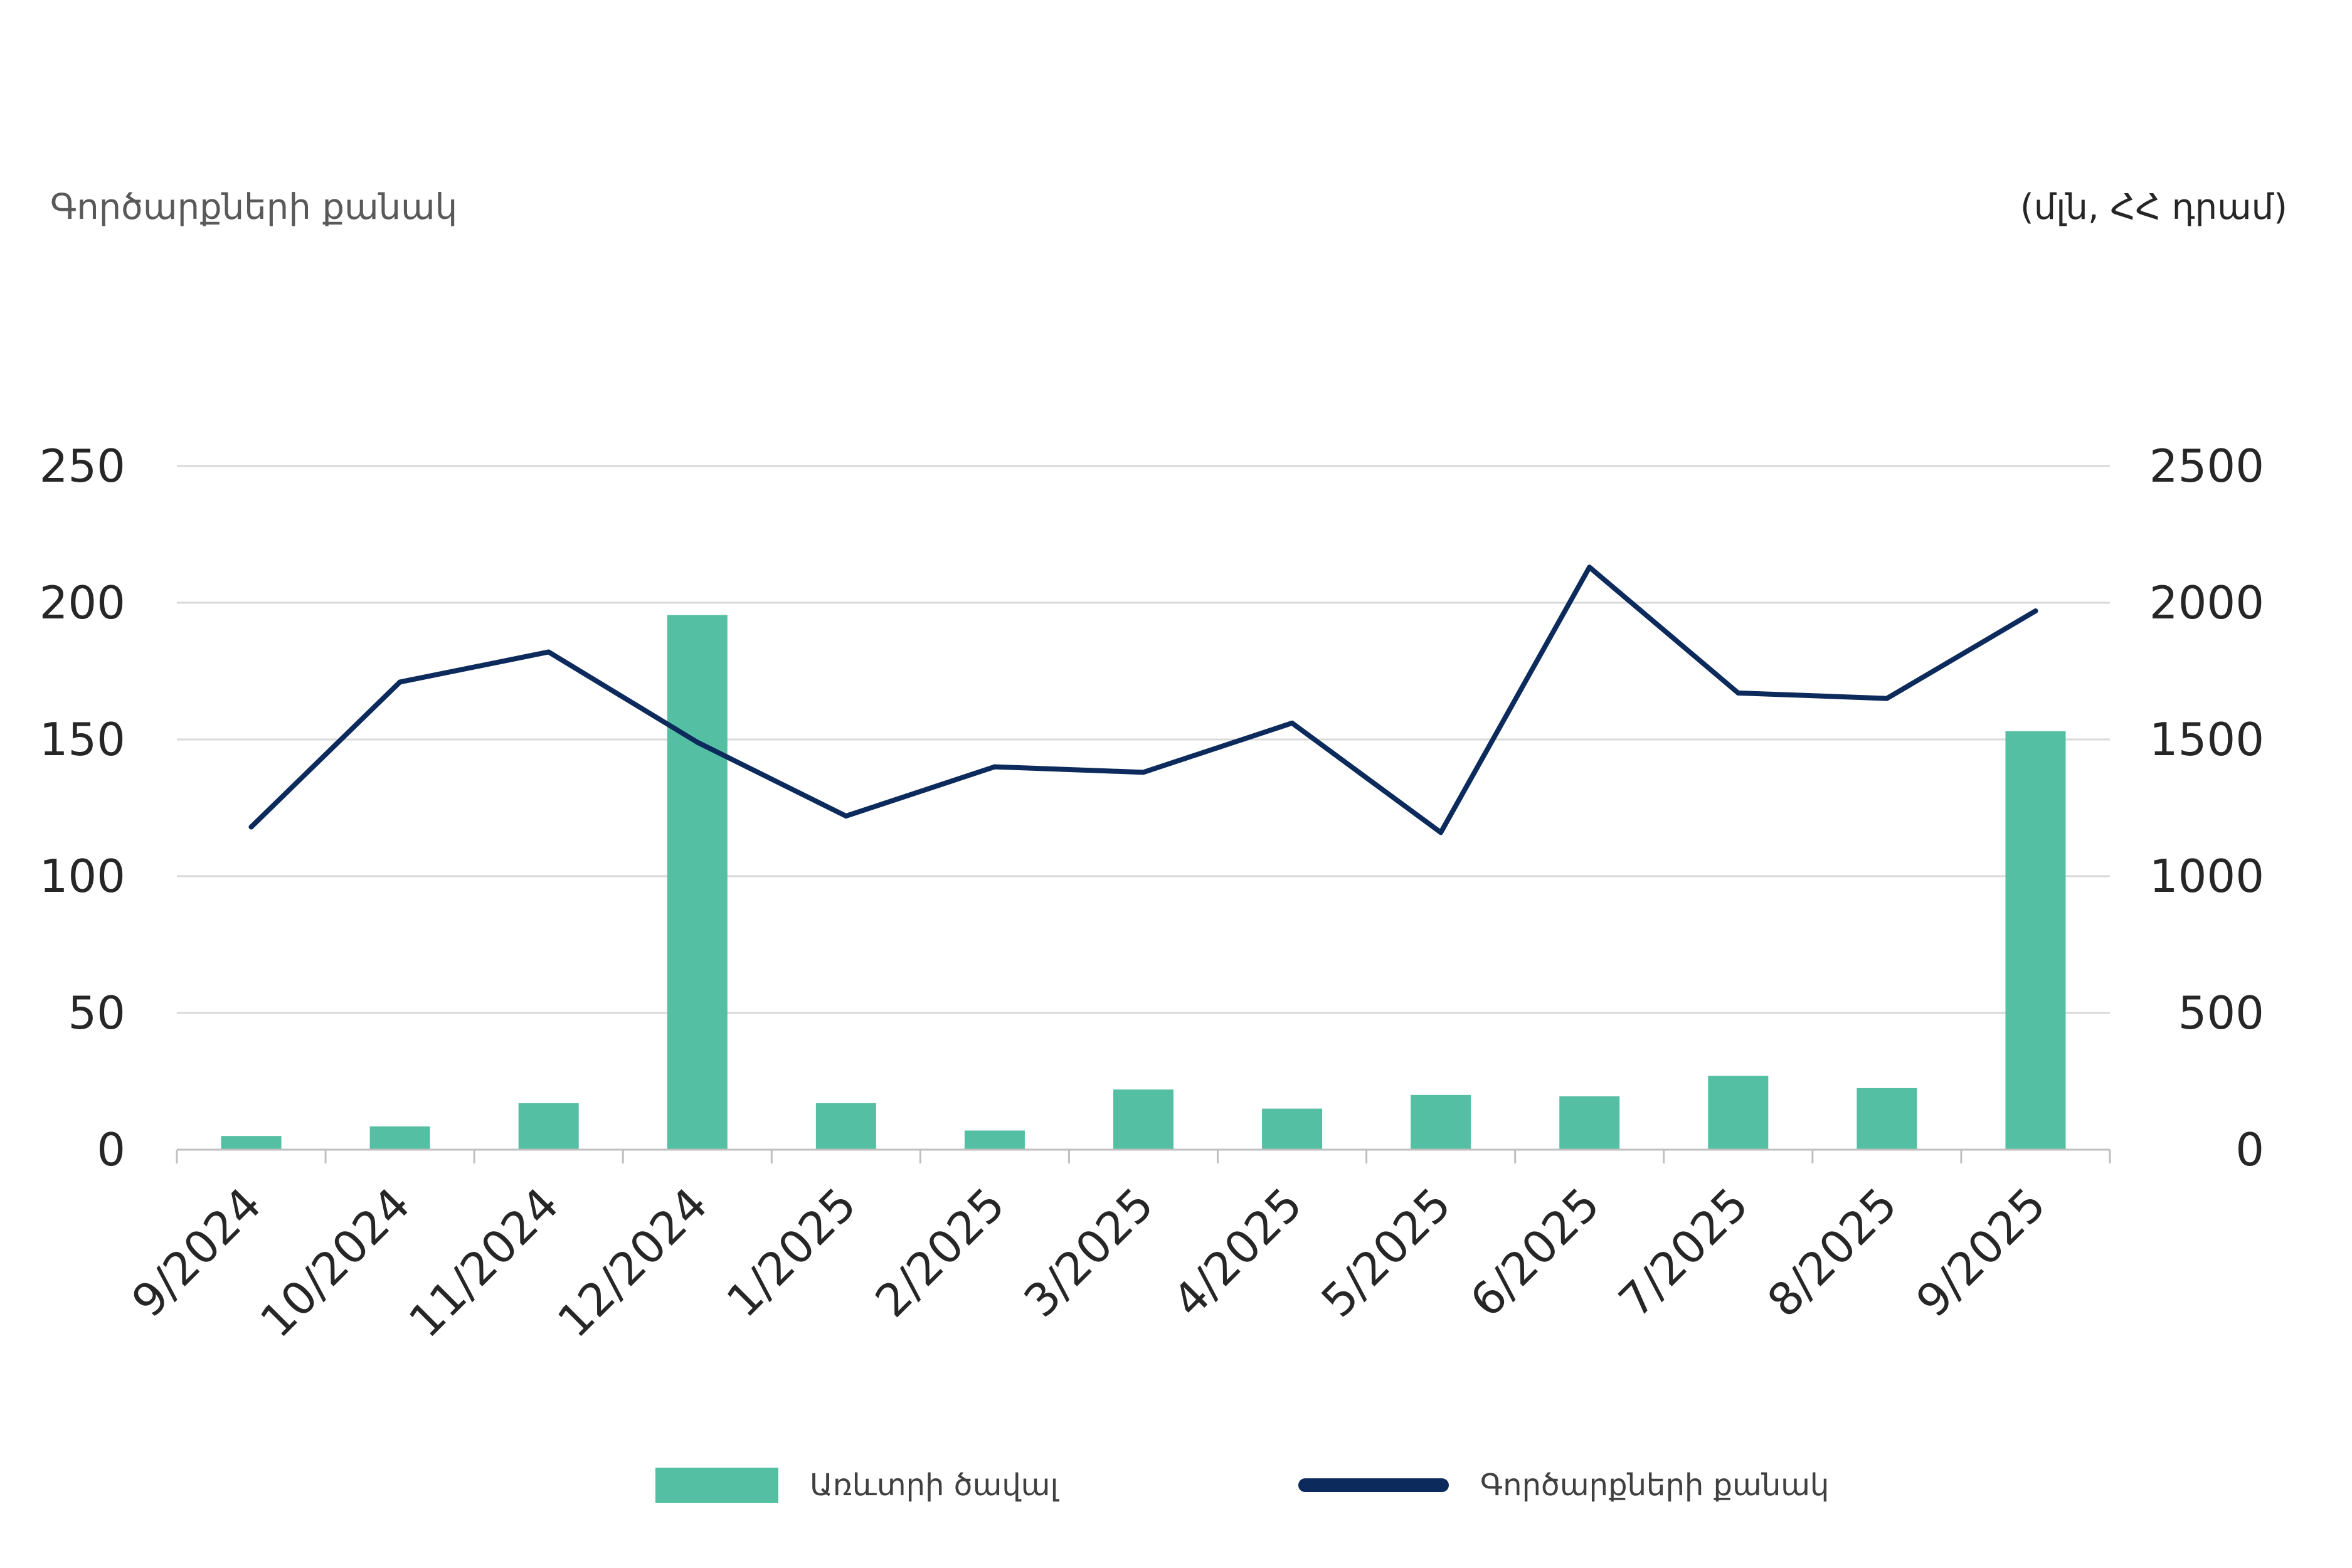 The width and height of the screenshot is (2352, 1568). I want to click on right-axis-caption: (մլն, ՀՀ դրամ), so click(2153, 207).